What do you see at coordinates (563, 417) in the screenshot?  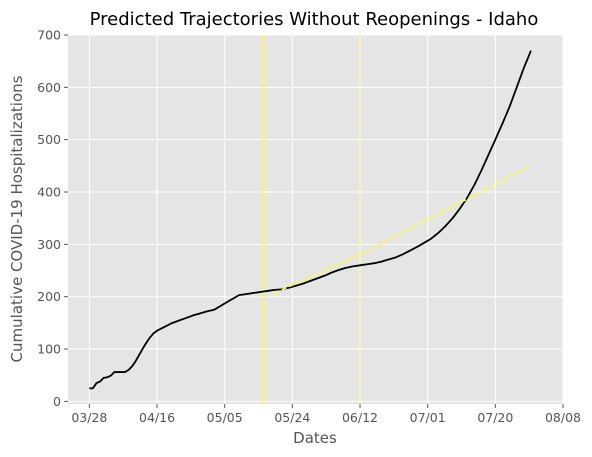 I see `x-tick-label: 08/08` at bounding box center [563, 417].